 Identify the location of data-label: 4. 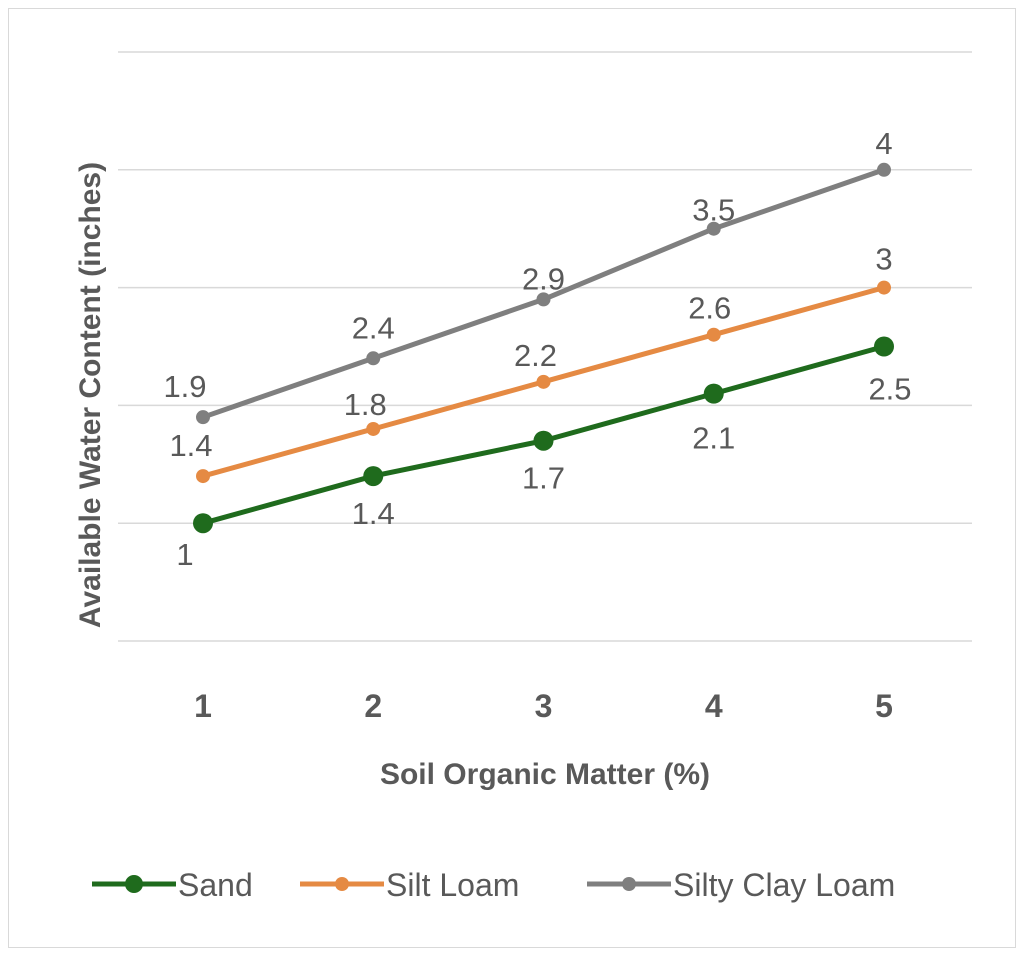
(883, 143).